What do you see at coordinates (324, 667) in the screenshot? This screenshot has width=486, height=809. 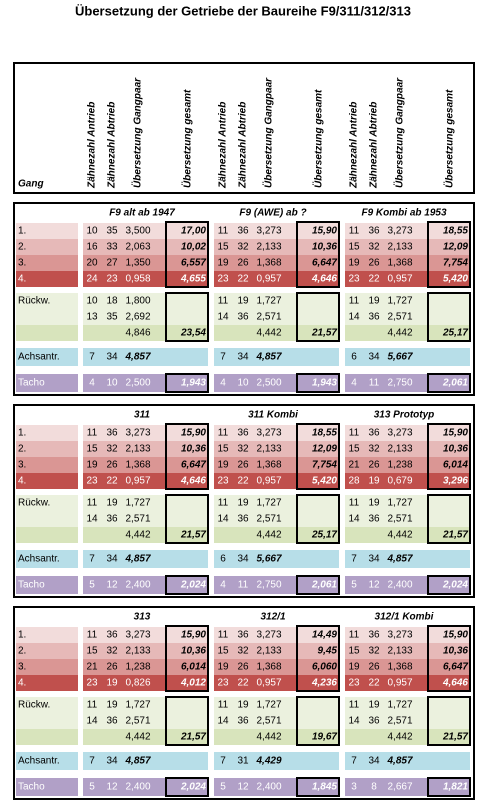 I see `cell-text: 6,060` at bounding box center [324, 667].